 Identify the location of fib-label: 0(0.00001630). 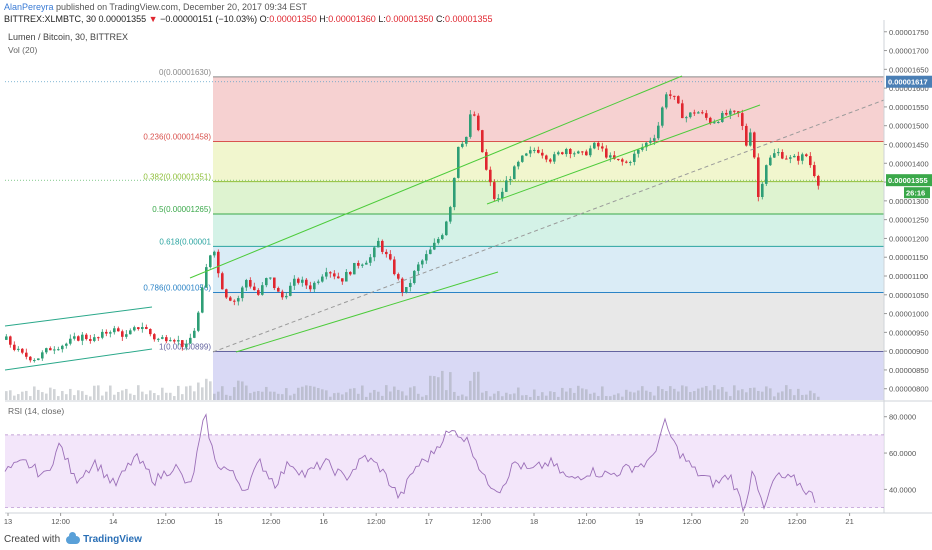
(185, 72).